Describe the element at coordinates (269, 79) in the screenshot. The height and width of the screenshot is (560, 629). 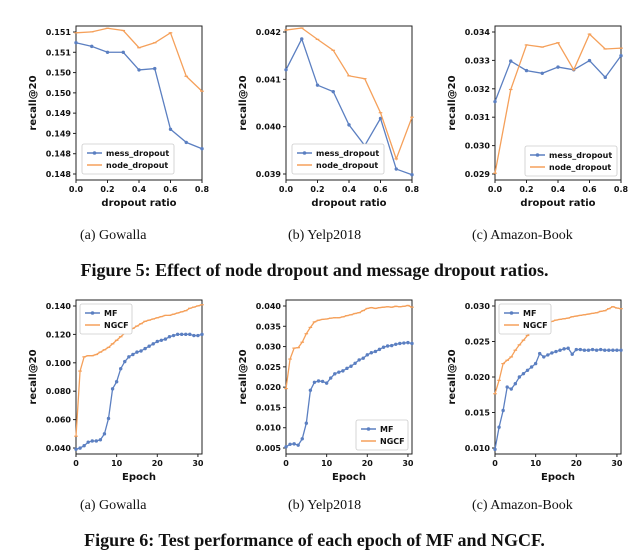
I see `y-tick-label: 0.041` at that location.